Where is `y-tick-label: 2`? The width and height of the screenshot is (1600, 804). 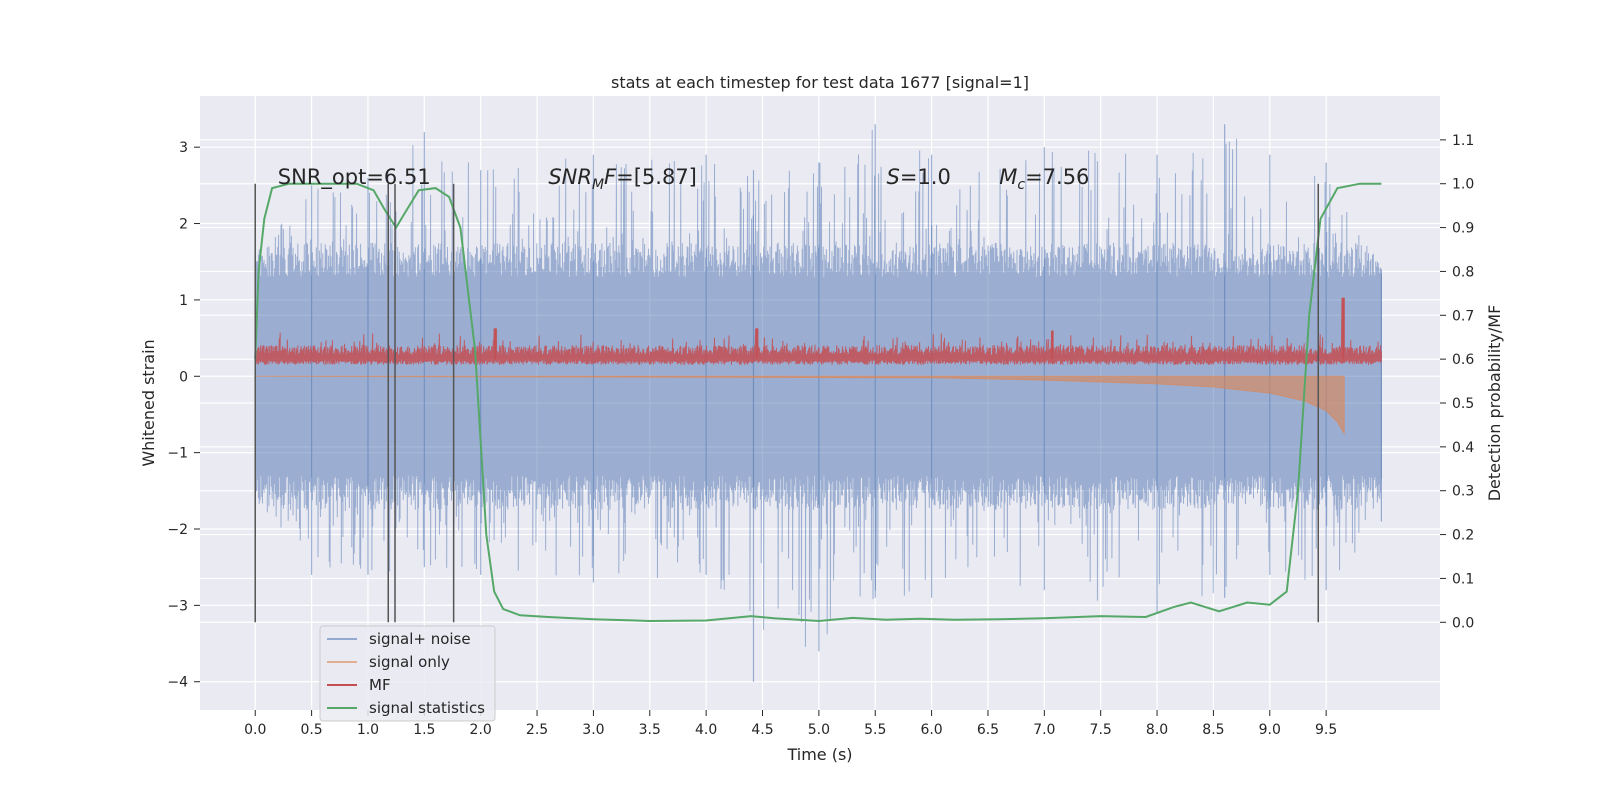 y-tick-label: 2 is located at coordinates (183, 225).